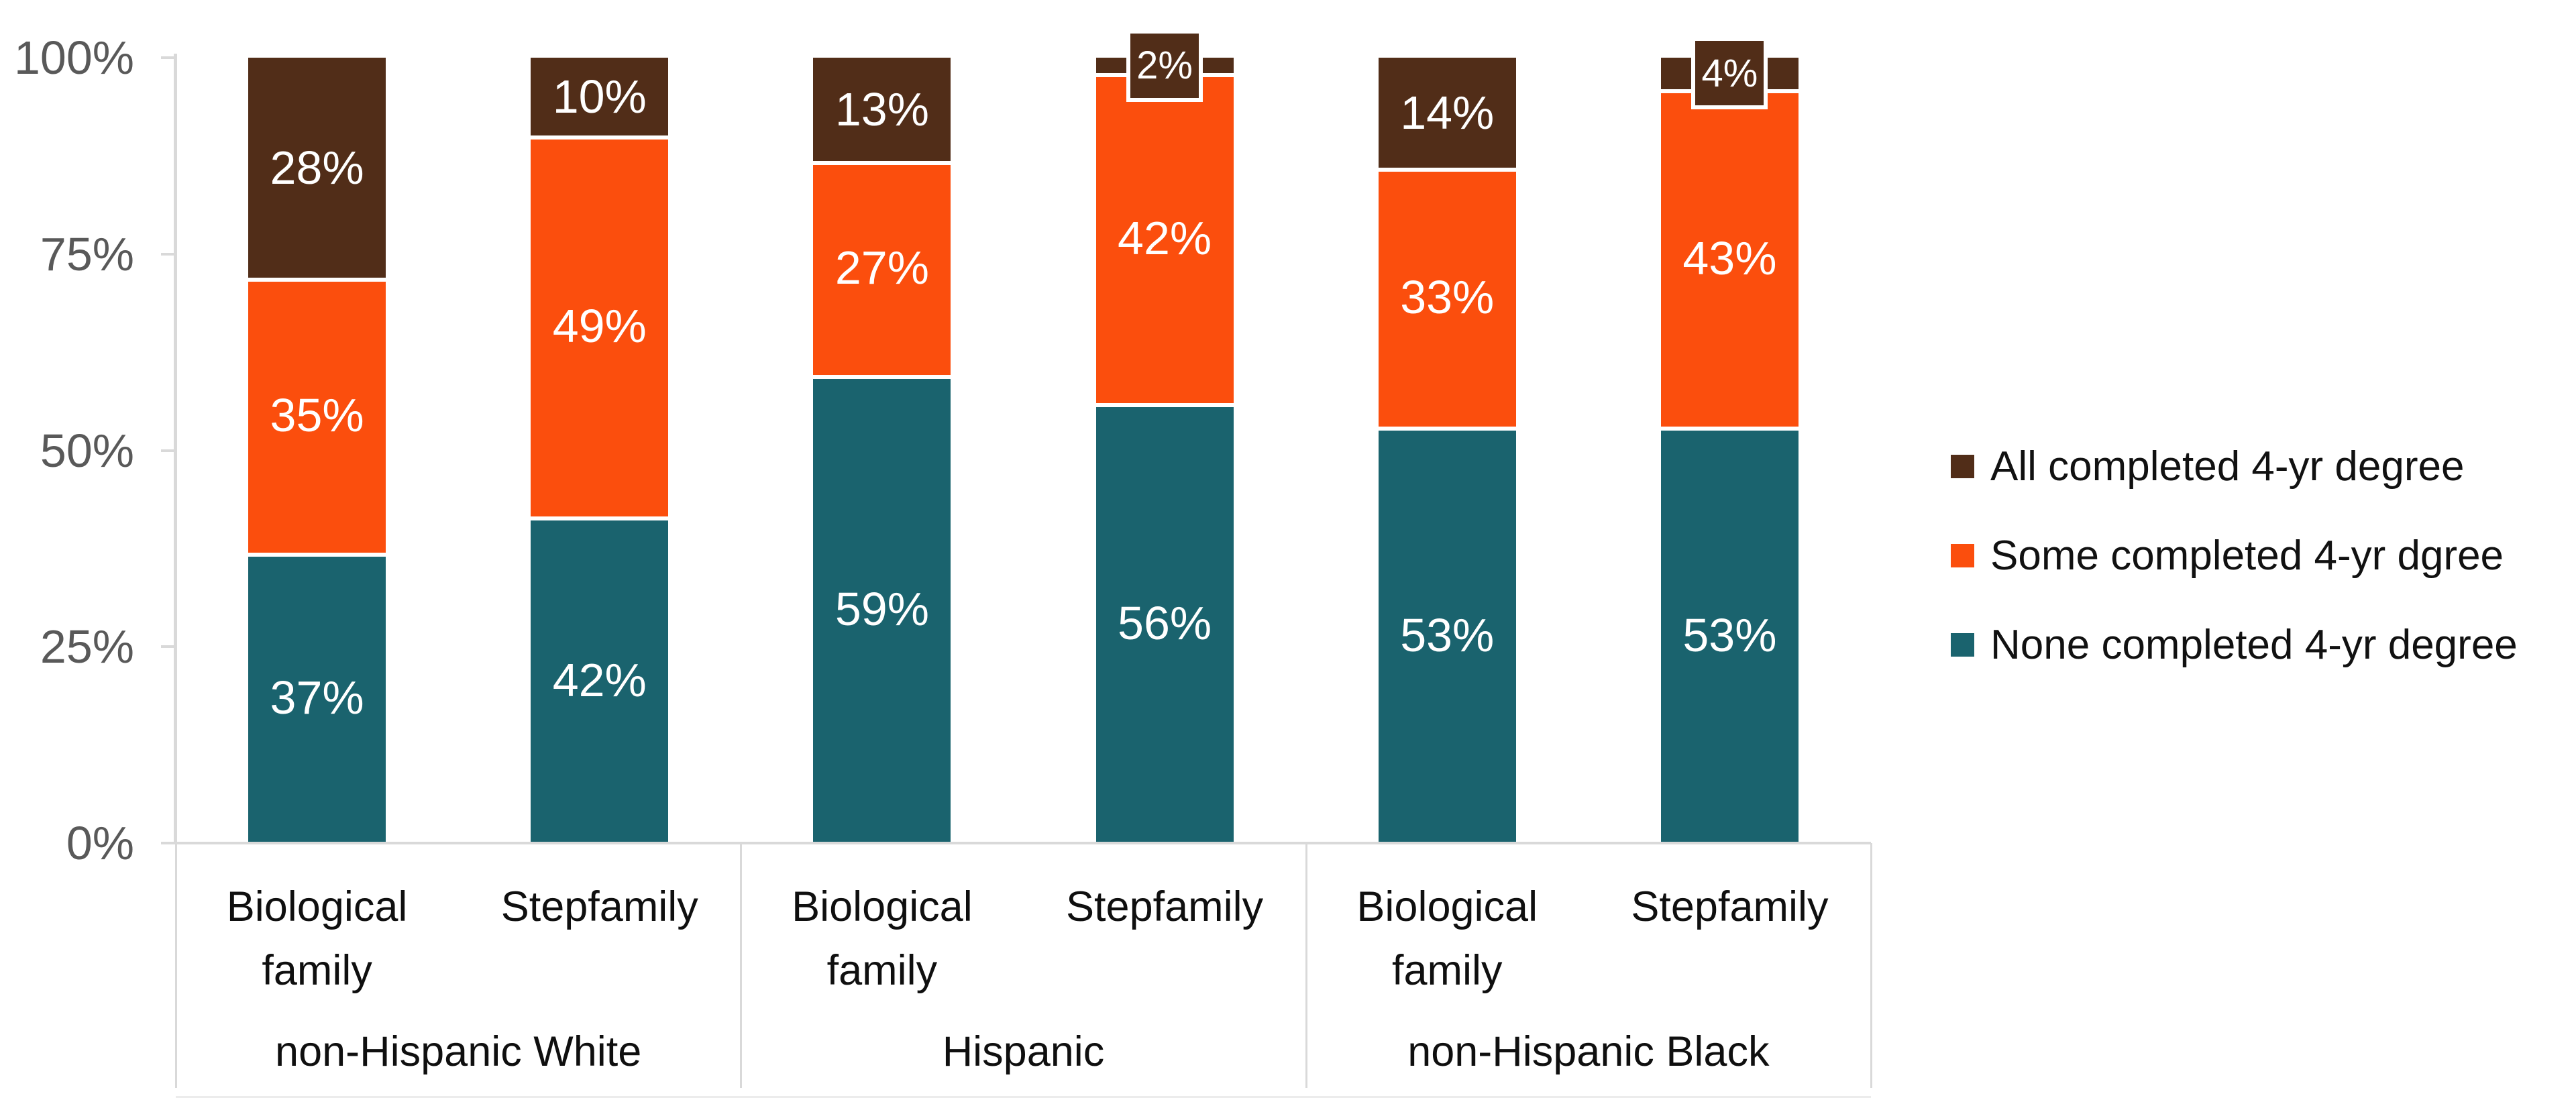  Describe the element at coordinates (1729, 73) in the screenshot. I see `bar-value-callout: 4%` at that location.